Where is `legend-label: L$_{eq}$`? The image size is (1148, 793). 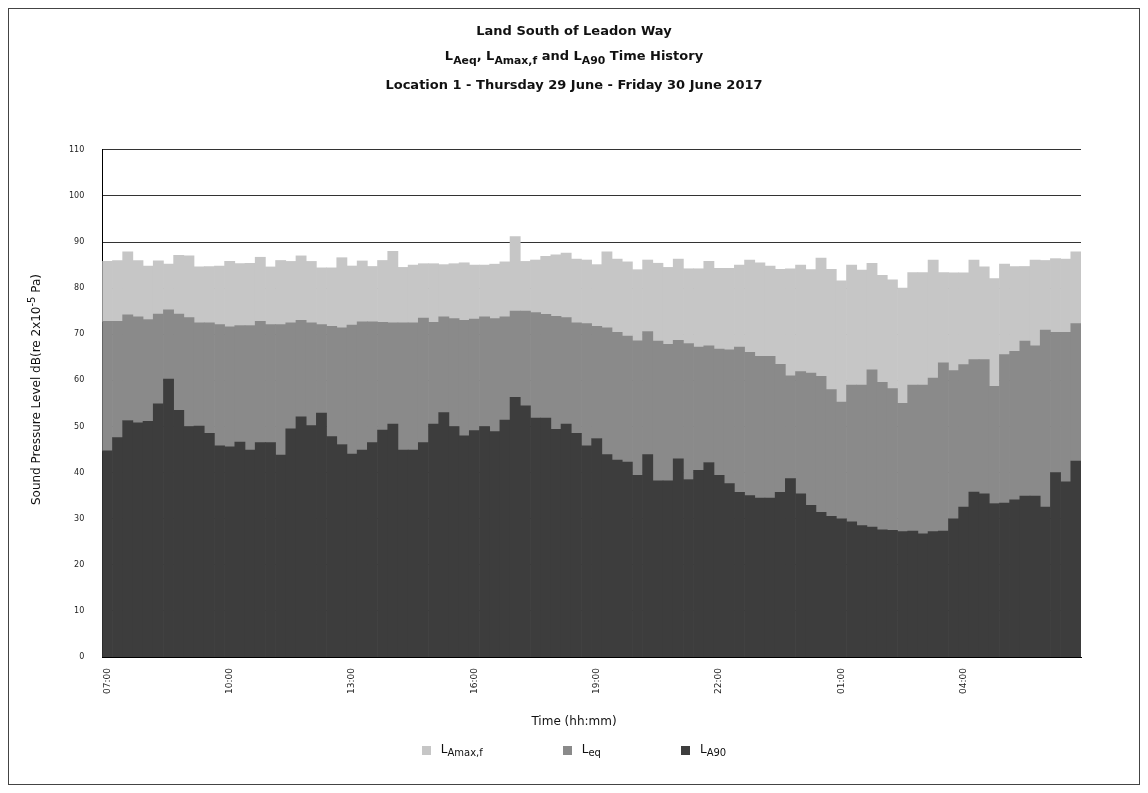 legend-label: L$_{eq}$ is located at coordinates (591, 750).